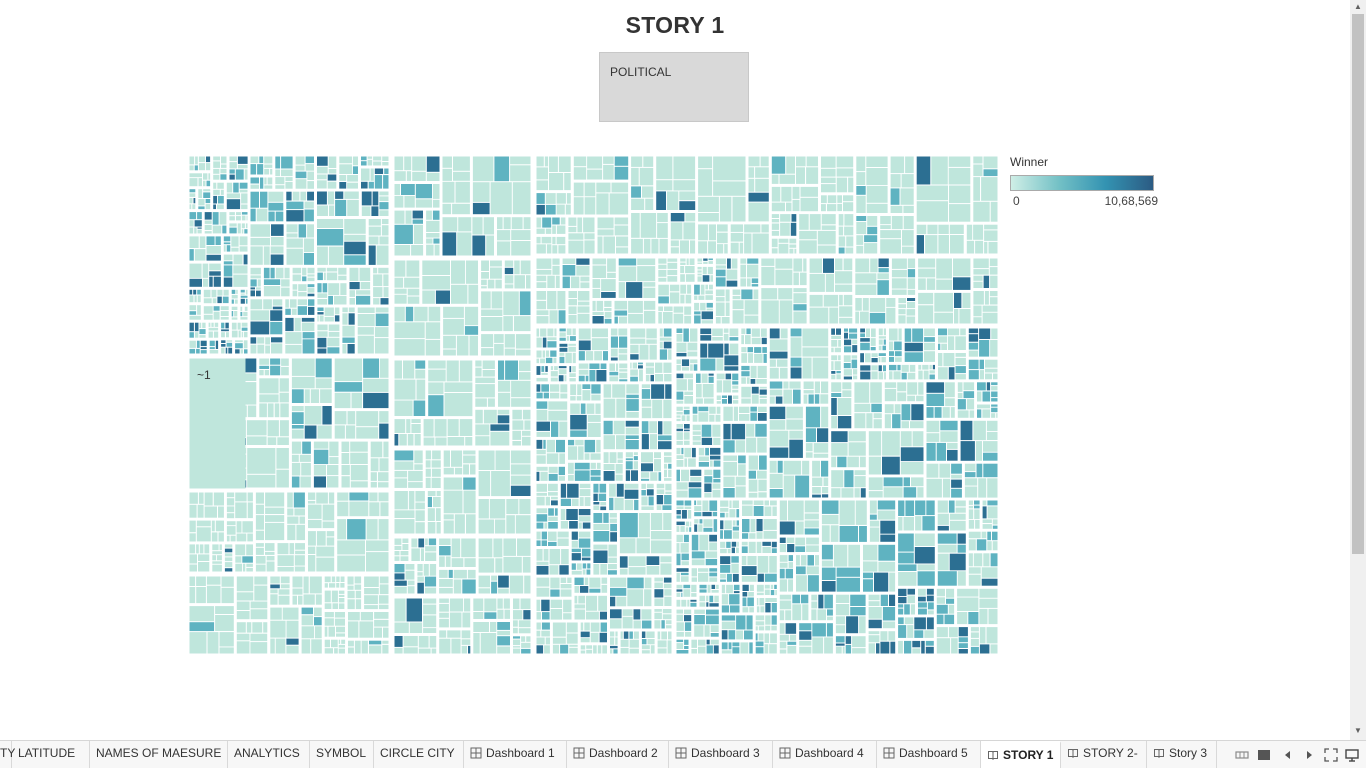 The image size is (1366, 768). What do you see at coordinates (1358, 730) in the screenshot?
I see `scroll-down-icon: ▼` at bounding box center [1358, 730].